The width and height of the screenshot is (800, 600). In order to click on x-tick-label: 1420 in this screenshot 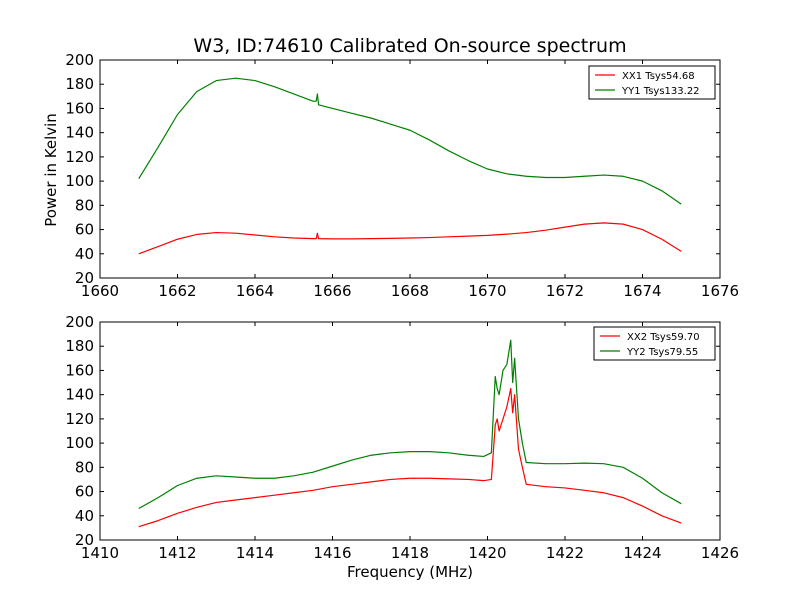, I will do `click(487, 553)`.